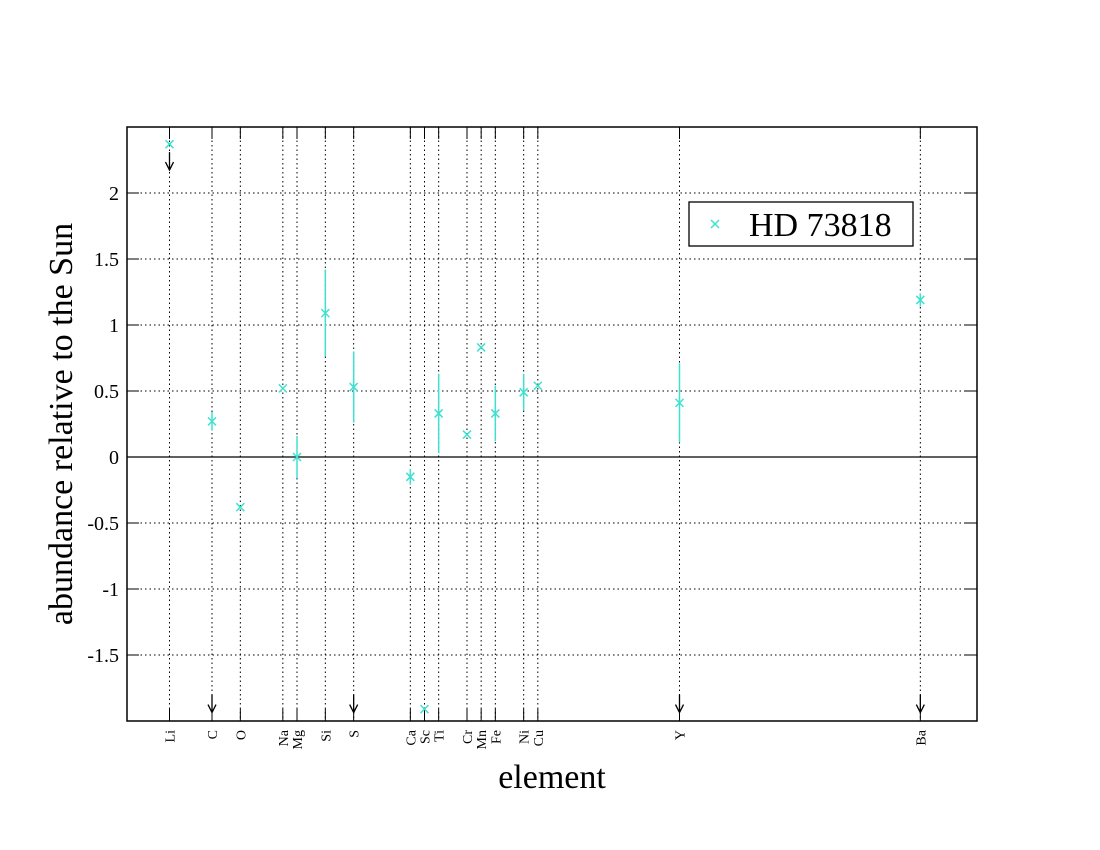 The image size is (1100, 850). I want to click on x-tick-label: Mg, so click(298, 739).